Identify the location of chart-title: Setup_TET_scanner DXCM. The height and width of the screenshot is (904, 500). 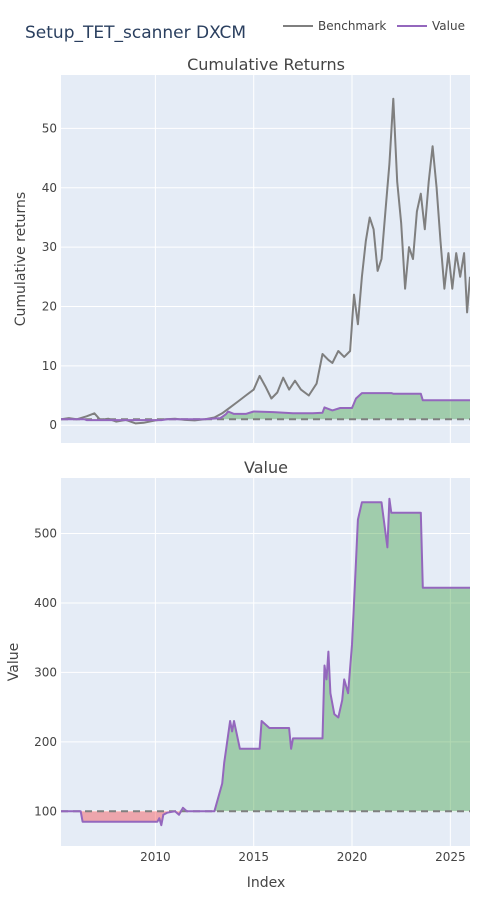
(135, 33).